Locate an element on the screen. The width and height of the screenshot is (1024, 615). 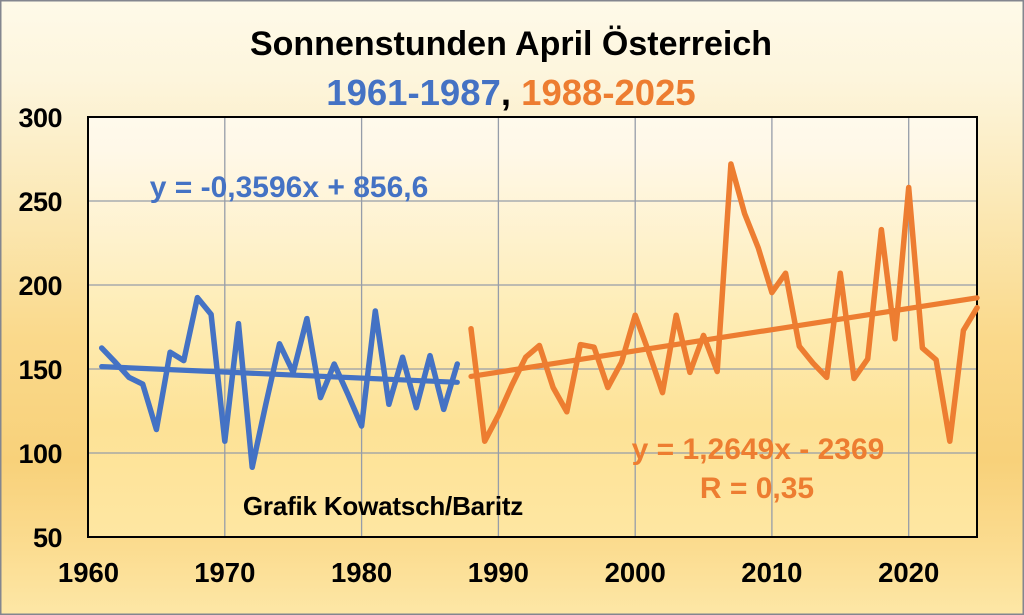
svg-text: 200 is located at coordinates (40, 286).